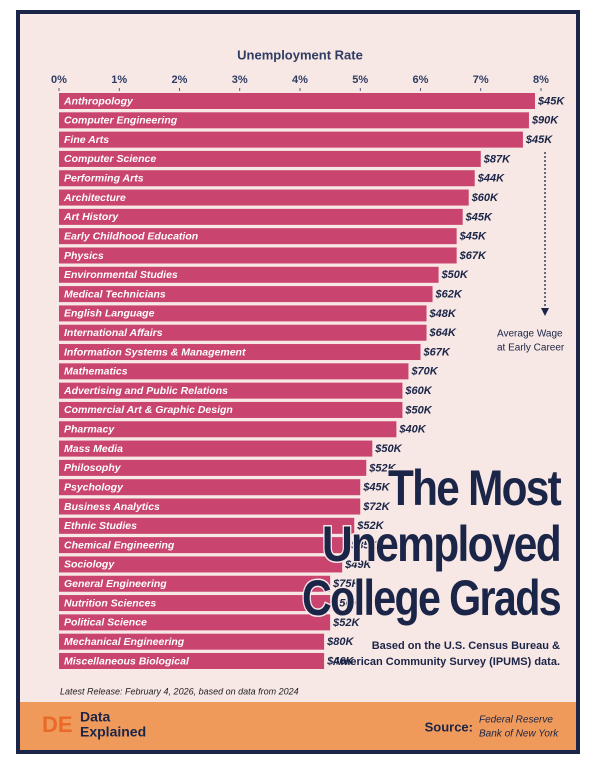 The width and height of the screenshot is (600, 758). Describe the element at coordinates (110, 159) in the screenshot. I see `y-tick-label: Computer Science` at that location.